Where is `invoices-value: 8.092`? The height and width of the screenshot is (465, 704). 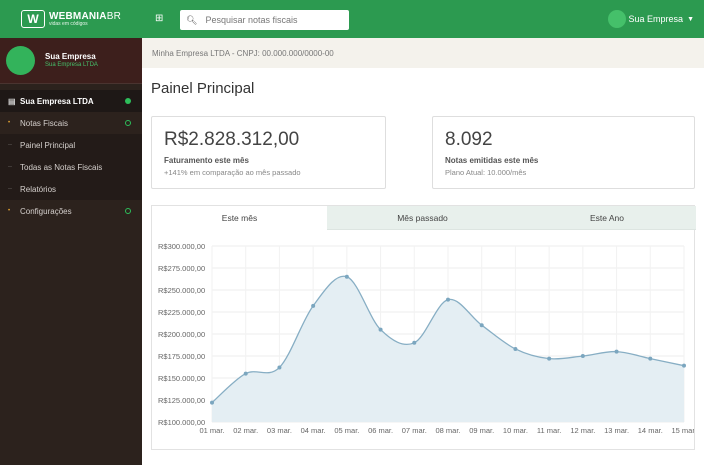 invoices-value: 8.092 is located at coordinates (469, 139).